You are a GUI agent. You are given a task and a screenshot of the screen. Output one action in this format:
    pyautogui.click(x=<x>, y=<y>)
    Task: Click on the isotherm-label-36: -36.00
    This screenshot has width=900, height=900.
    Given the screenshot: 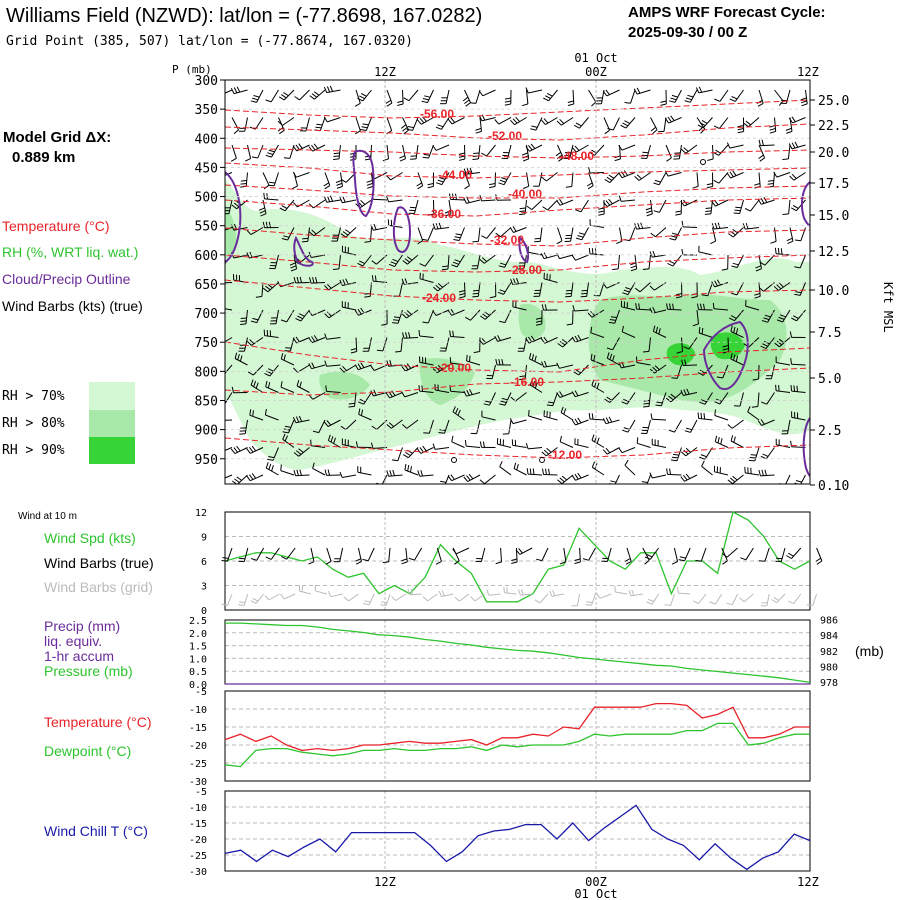 What is the action you would take?
    pyautogui.click(x=444, y=214)
    